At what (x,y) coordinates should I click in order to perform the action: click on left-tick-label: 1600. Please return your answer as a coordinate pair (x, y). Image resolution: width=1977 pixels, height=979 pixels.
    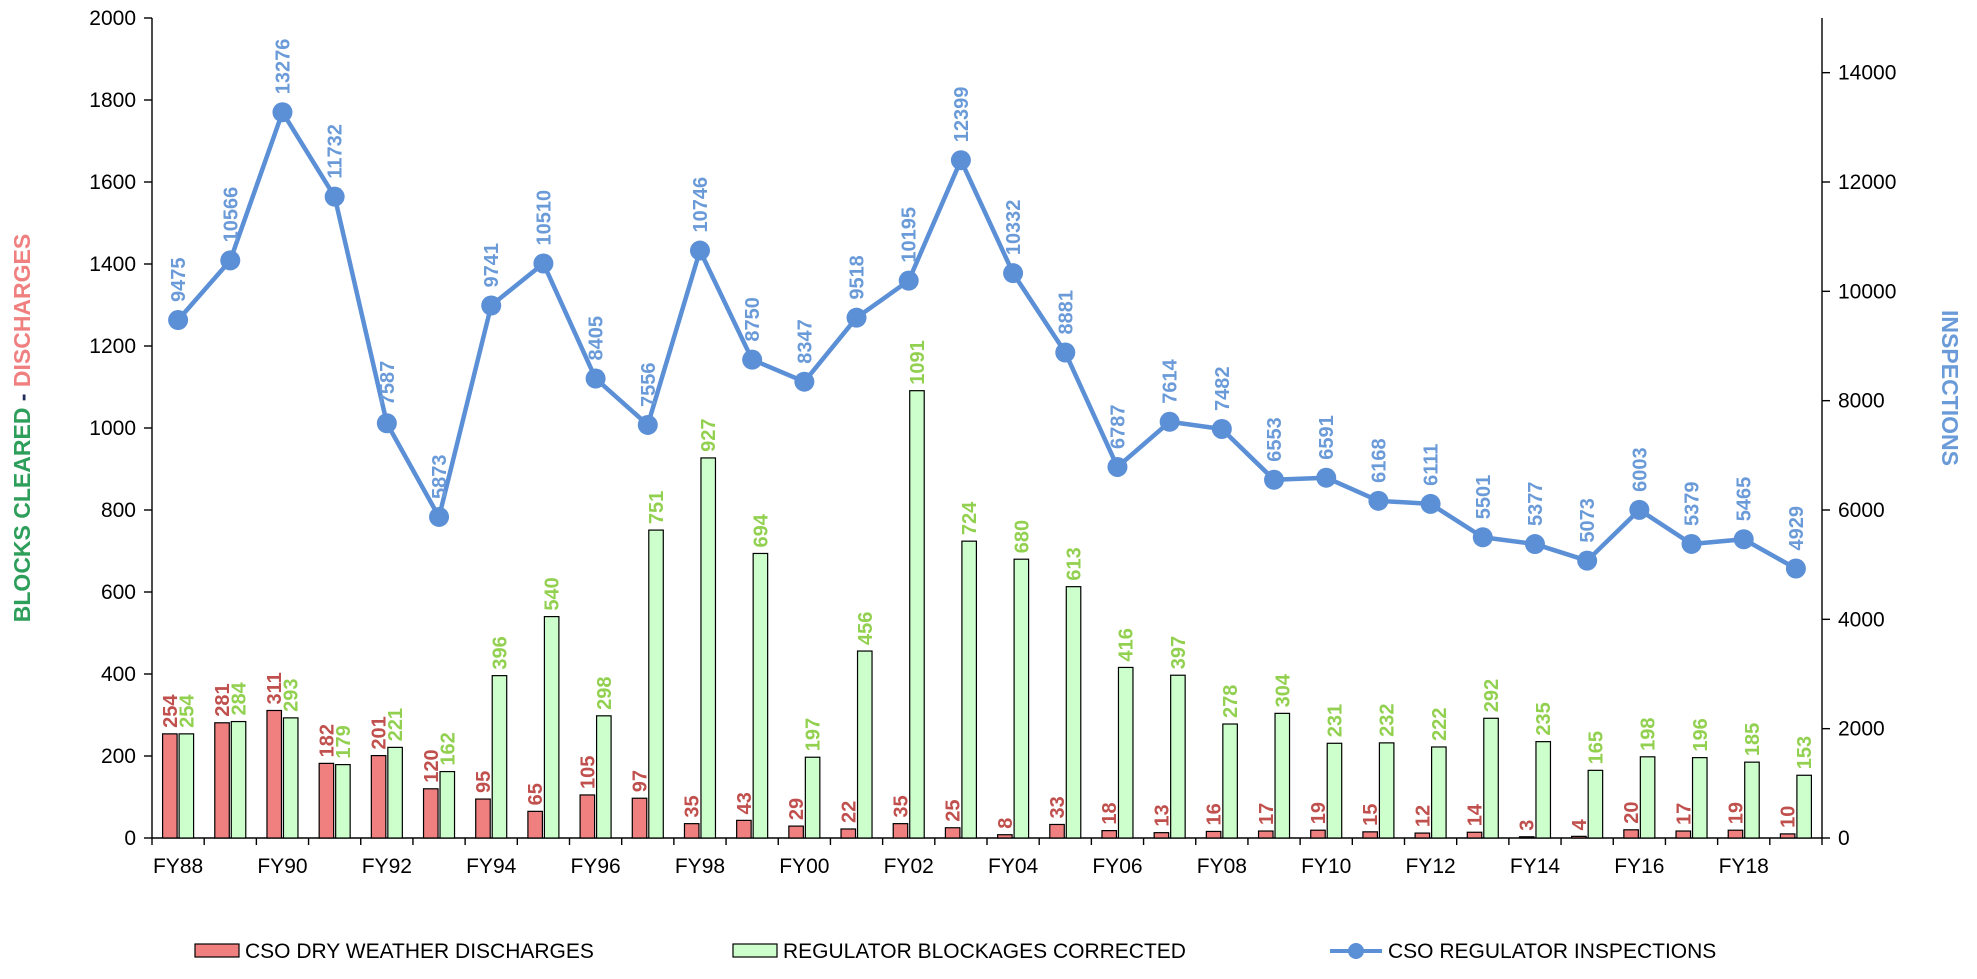
    Looking at the image, I should click on (112, 182).